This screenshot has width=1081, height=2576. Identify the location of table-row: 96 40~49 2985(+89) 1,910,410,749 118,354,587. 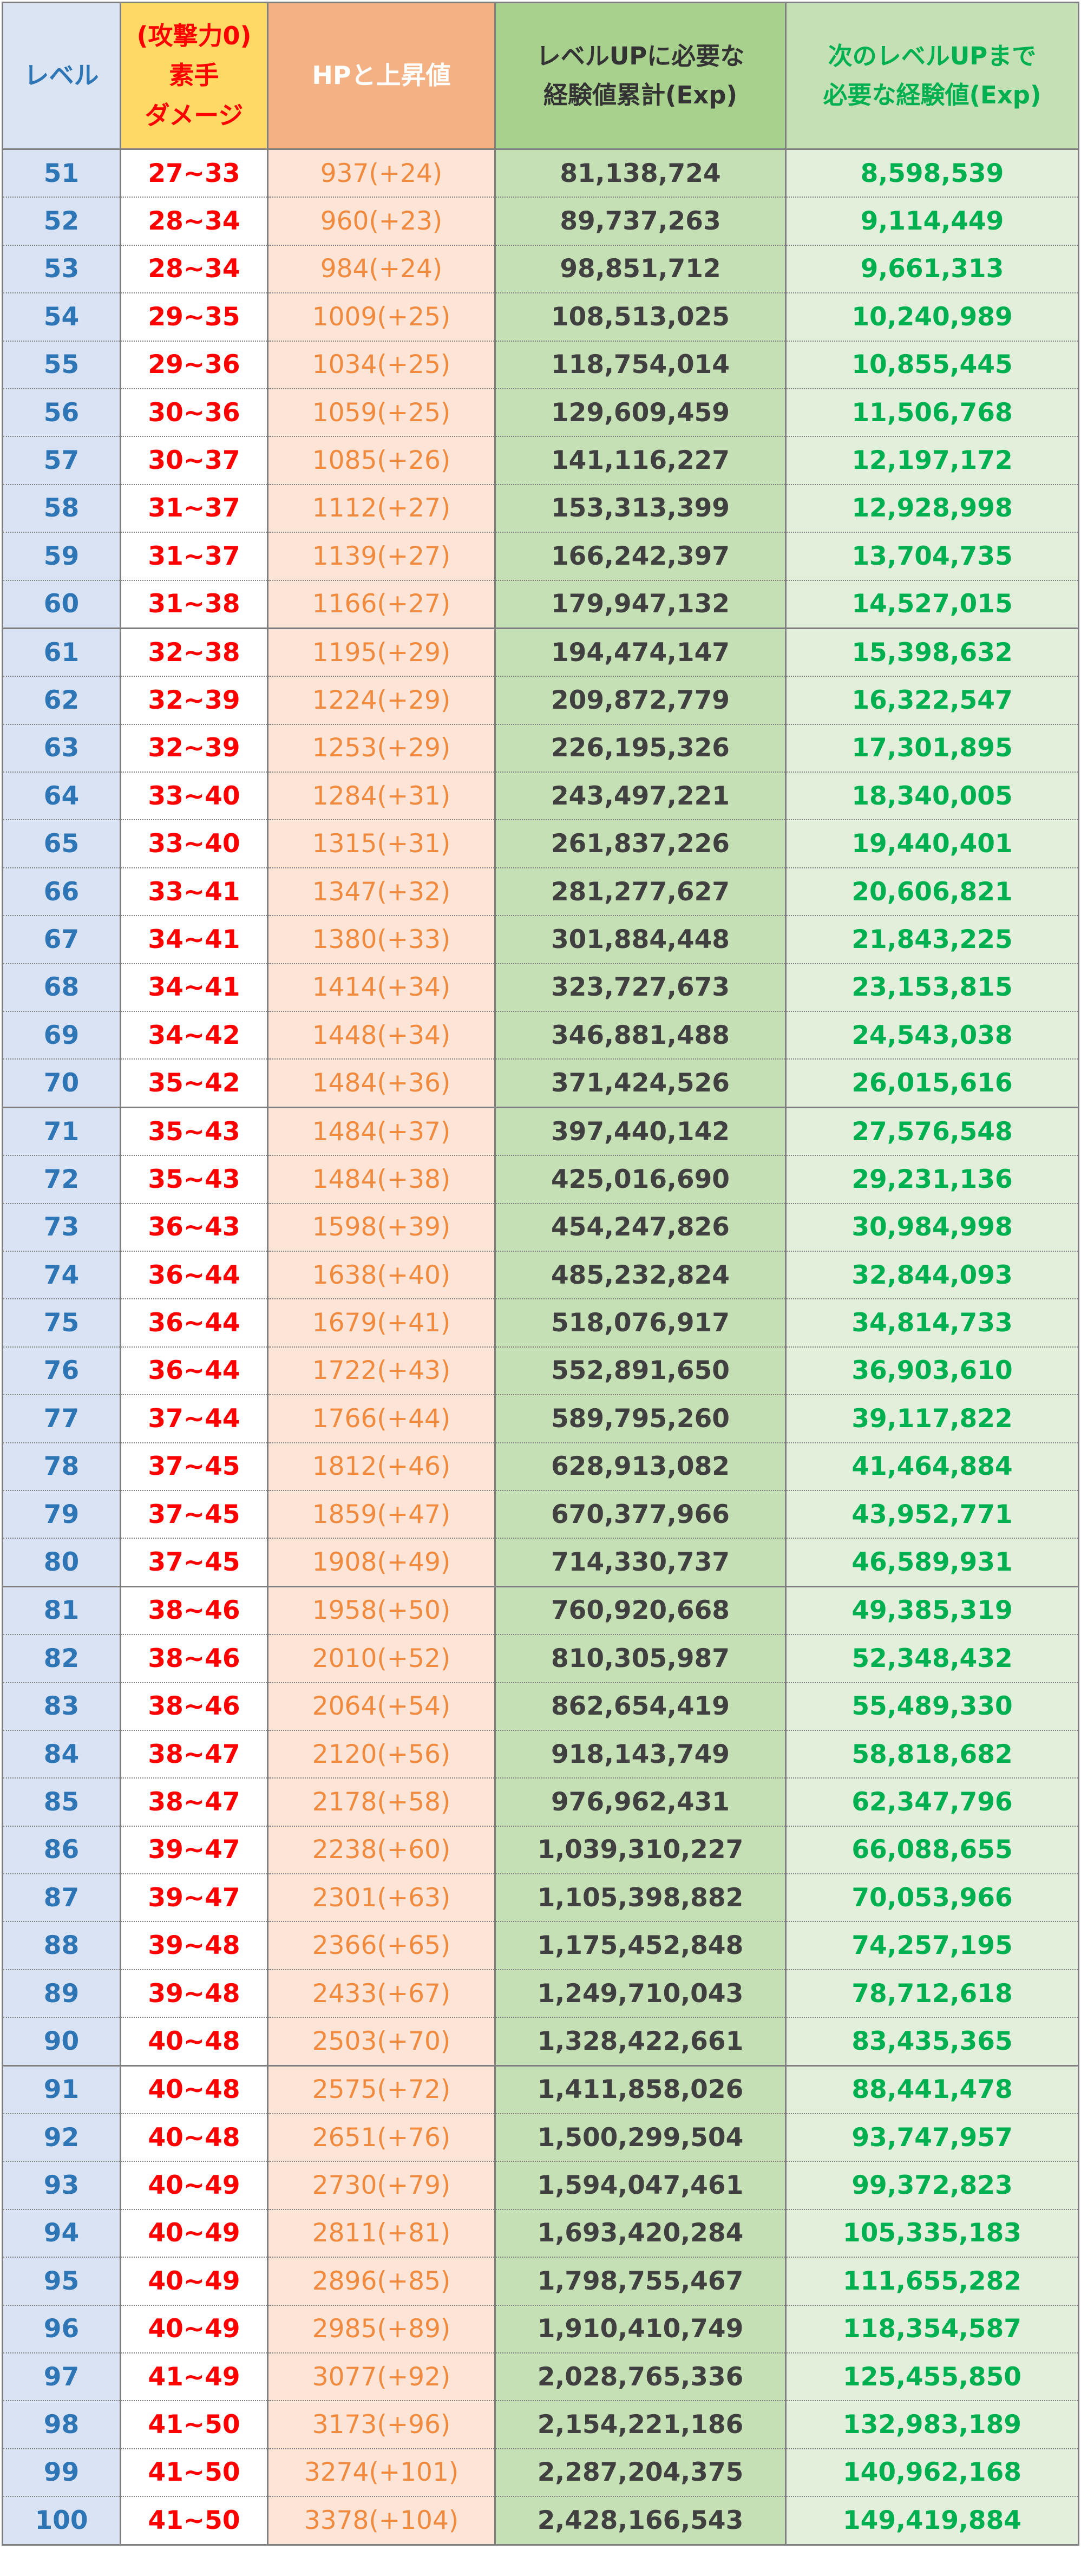
(540, 2329).